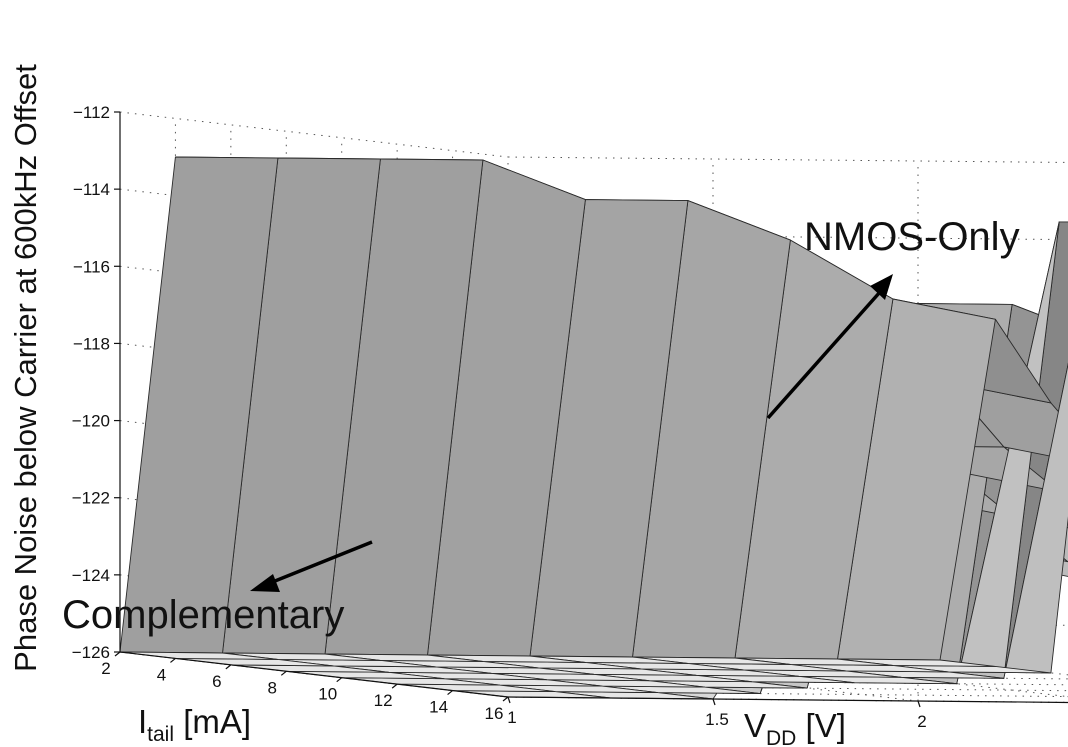 The image size is (1068, 747). Describe the element at coordinates (212, 721) in the screenshot. I see `x-axis-title-unit: [mA]` at that location.